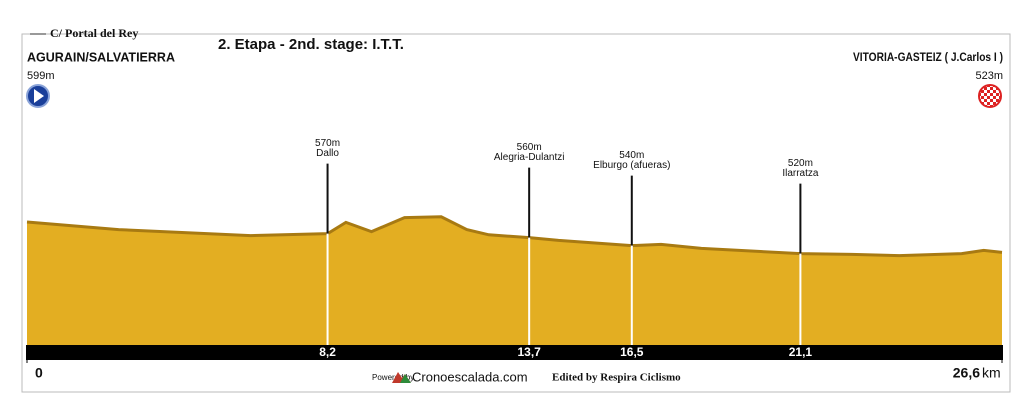  What do you see at coordinates (311, 44) in the screenshot?
I see `chart-title: 2. Etapa - 2nd. stage: I.T.T.` at bounding box center [311, 44].